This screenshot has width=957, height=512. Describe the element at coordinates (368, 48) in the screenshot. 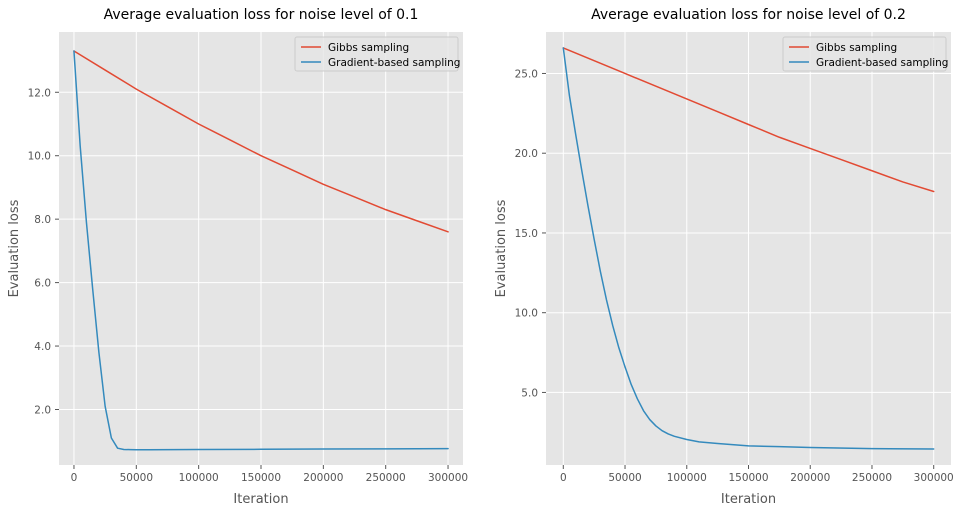

I see `legend-entry-left-0: Gibbs sampling` at that location.